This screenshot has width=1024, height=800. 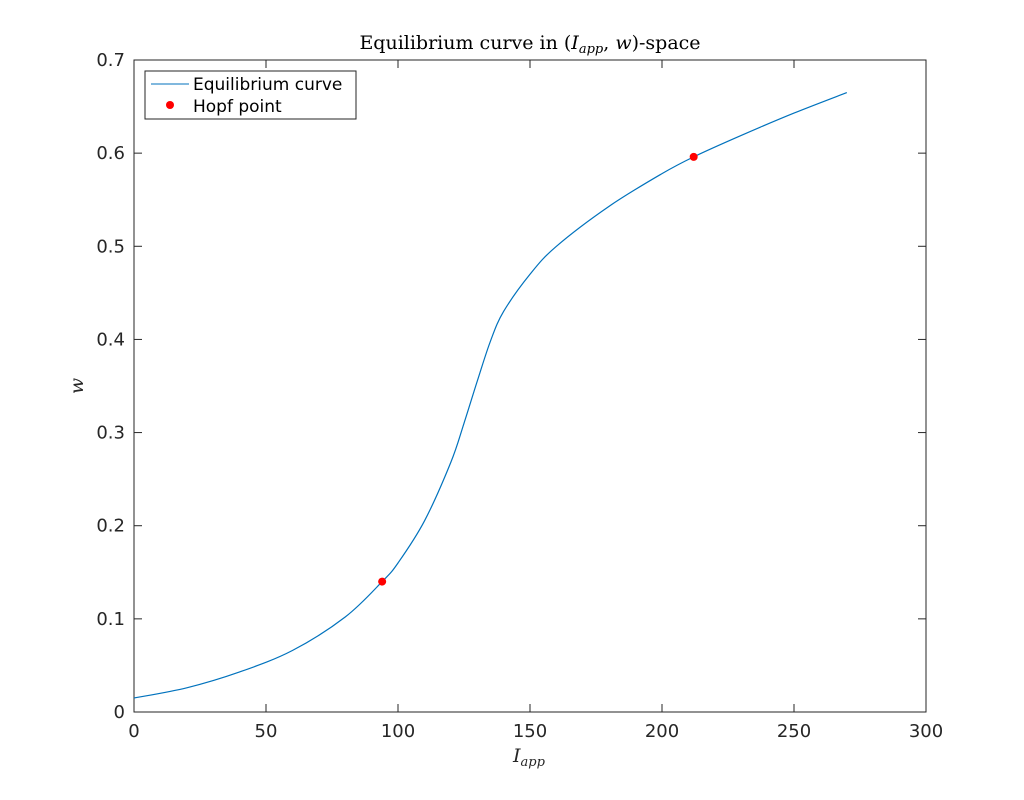 I want to click on y-tick-label: 0.3, so click(x=110, y=433).